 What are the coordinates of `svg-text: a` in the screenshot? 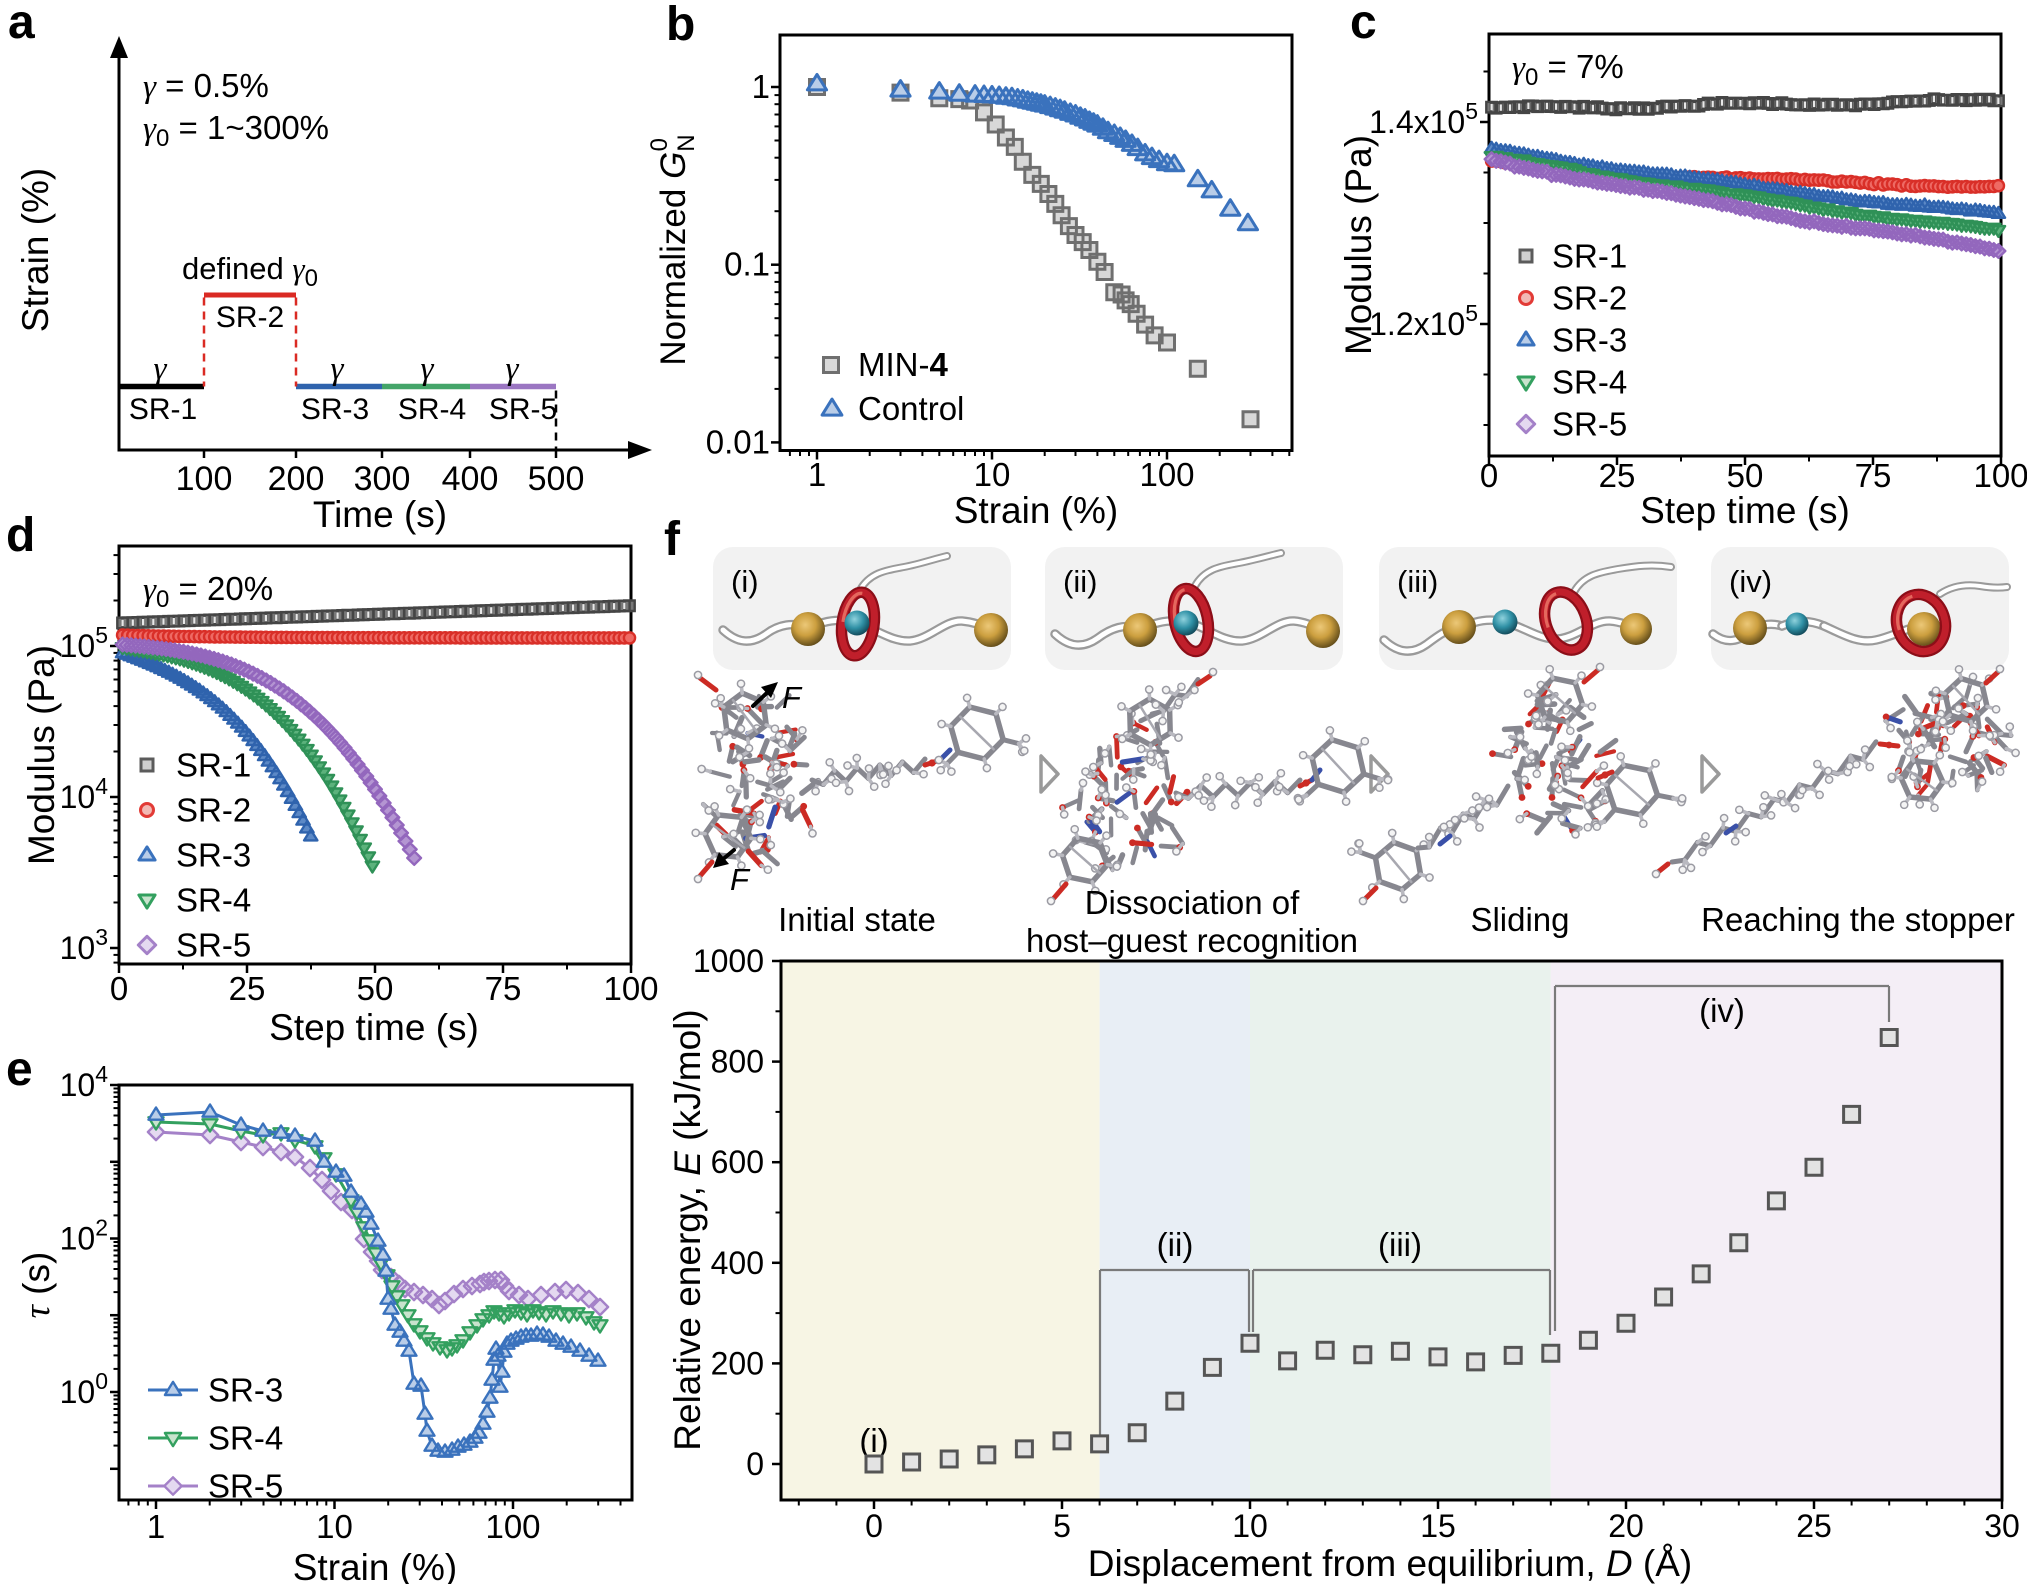 It's located at (21, 24).